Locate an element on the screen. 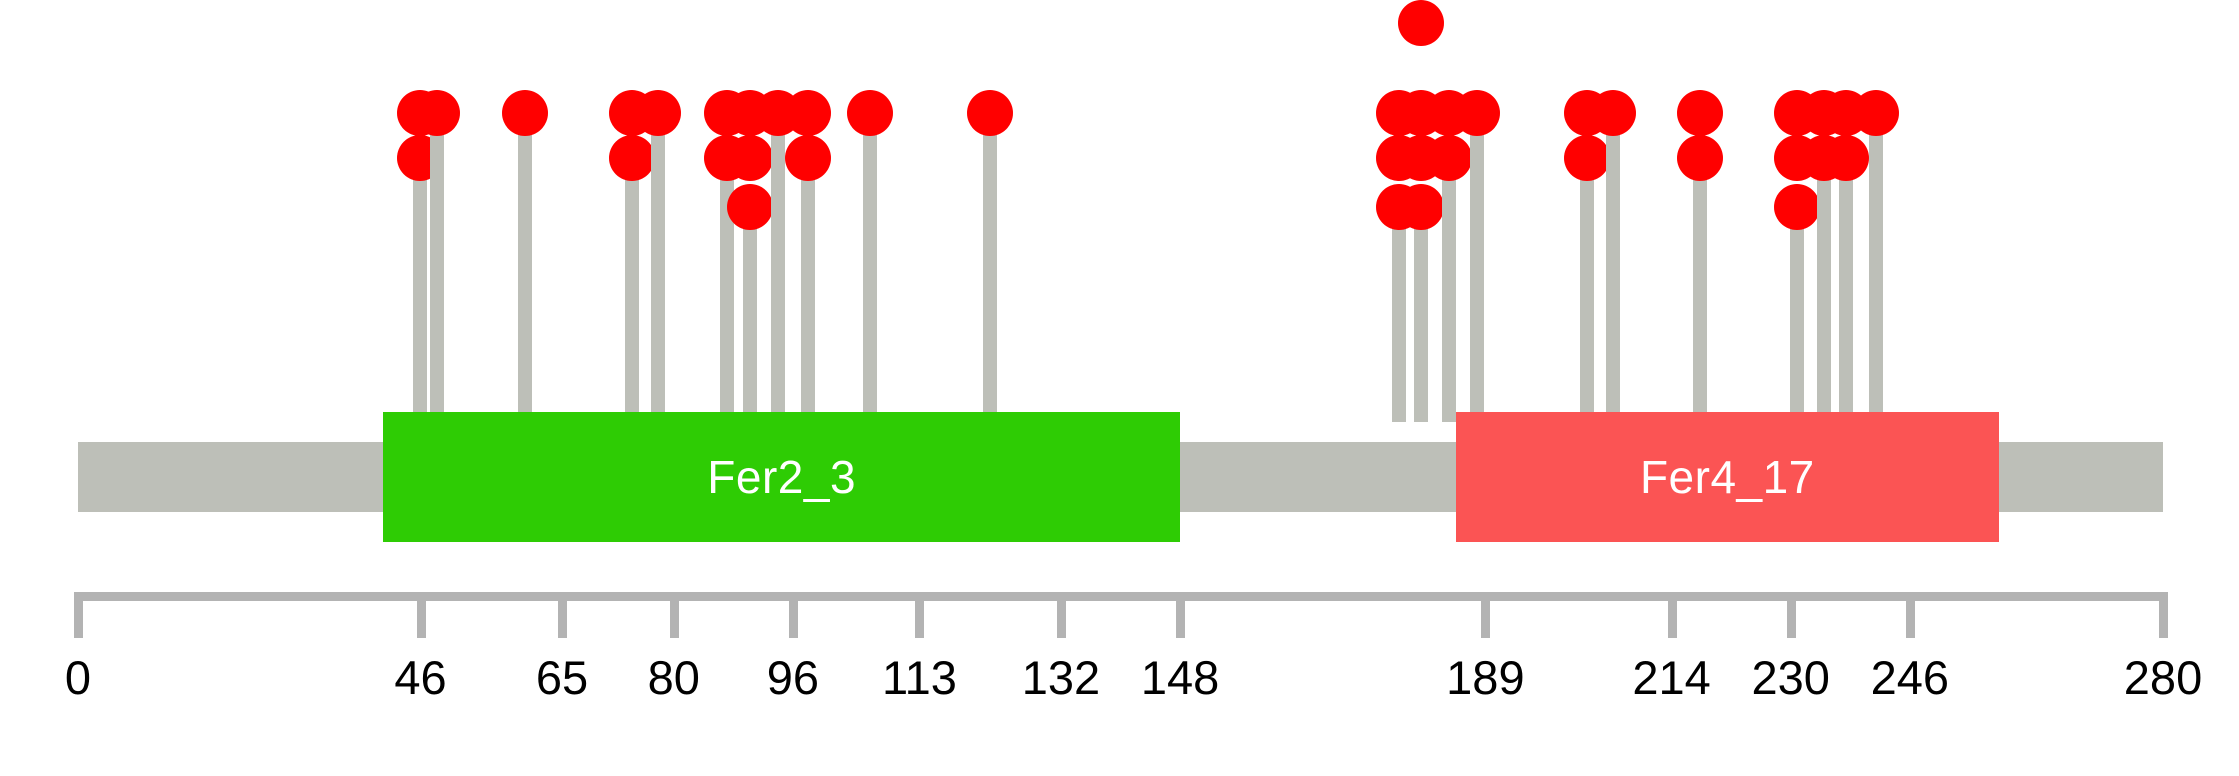  axis-tick-label: 214 is located at coordinates (1671, 677).